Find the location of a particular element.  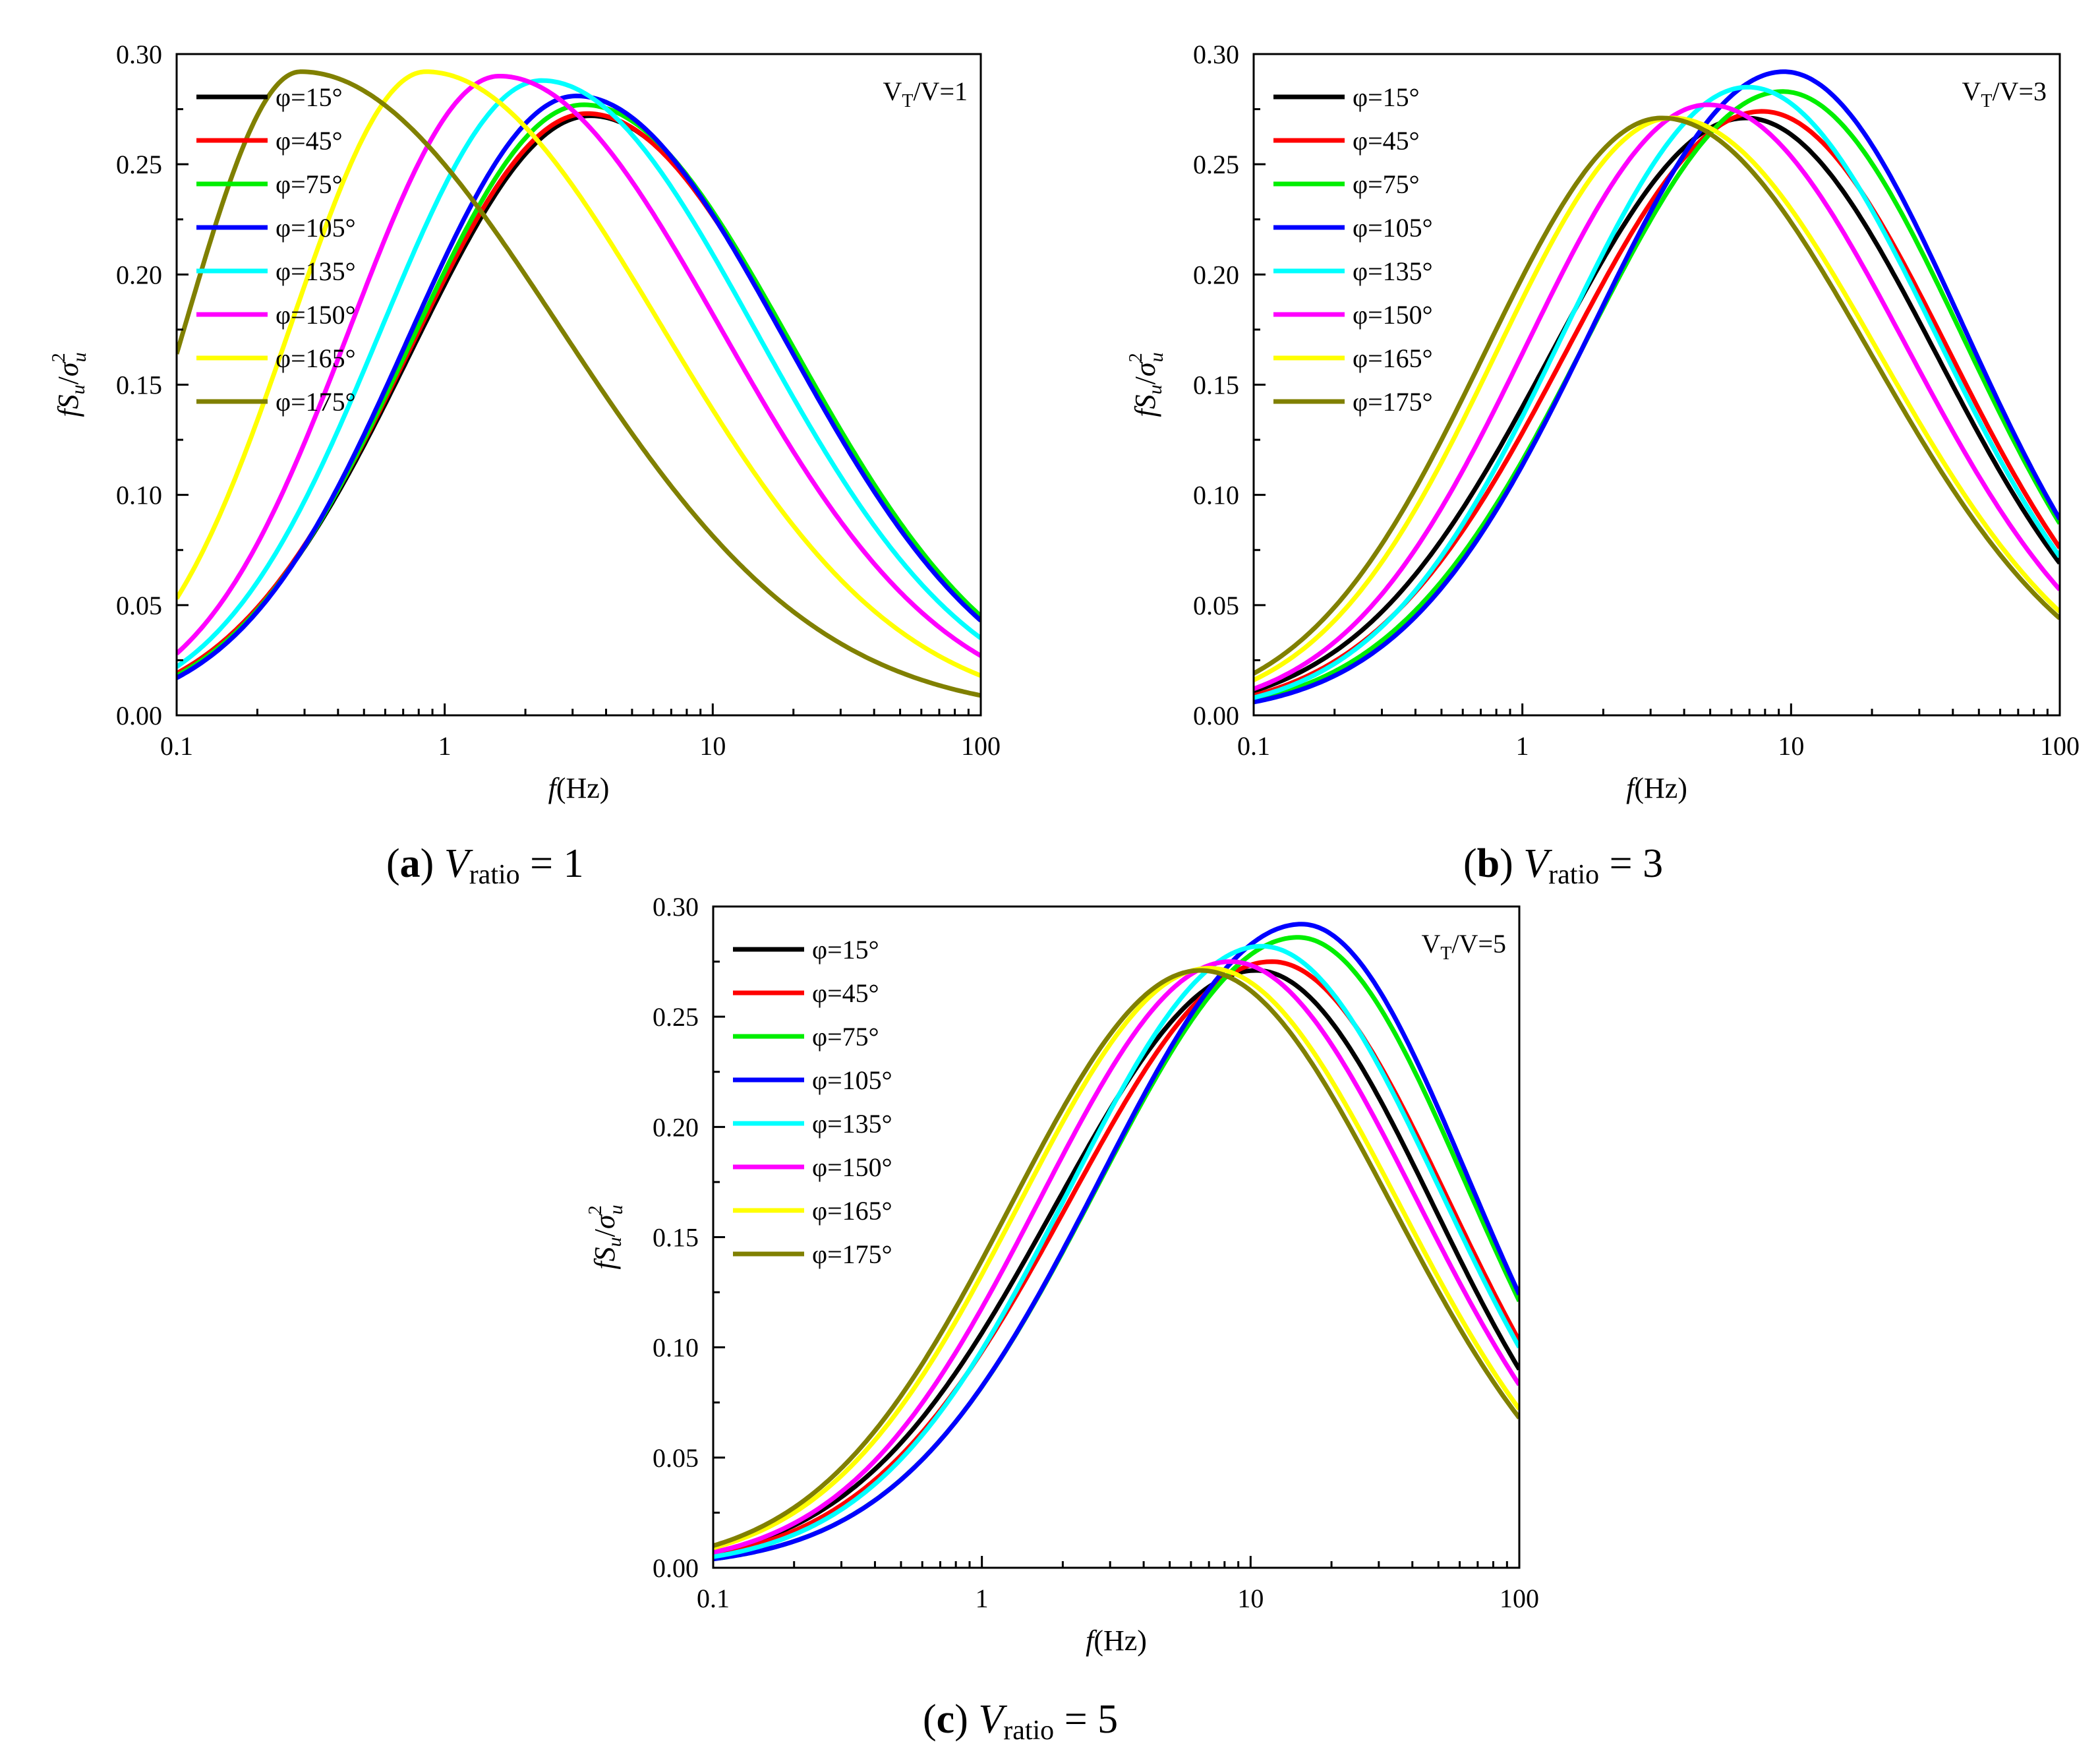

legend-label-3: φ=105° is located at coordinates (316, 228).